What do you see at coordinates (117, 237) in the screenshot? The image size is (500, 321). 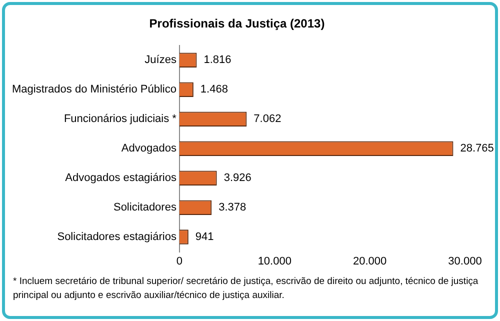 I see `y-tick-label: Solicitadores estagiários` at bounding box center [117, 237].